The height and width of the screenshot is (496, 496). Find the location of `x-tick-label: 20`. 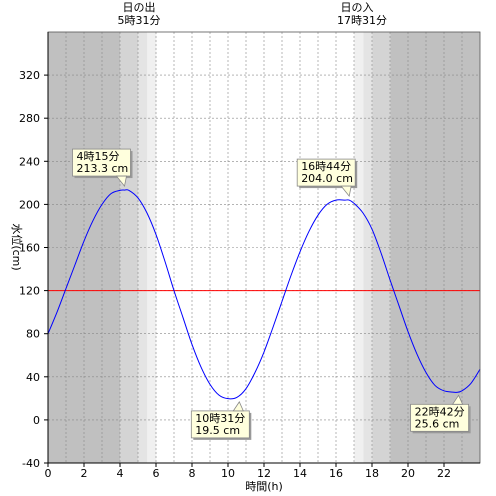

x-tick-label: 20 is located at coordinates (408, 473).